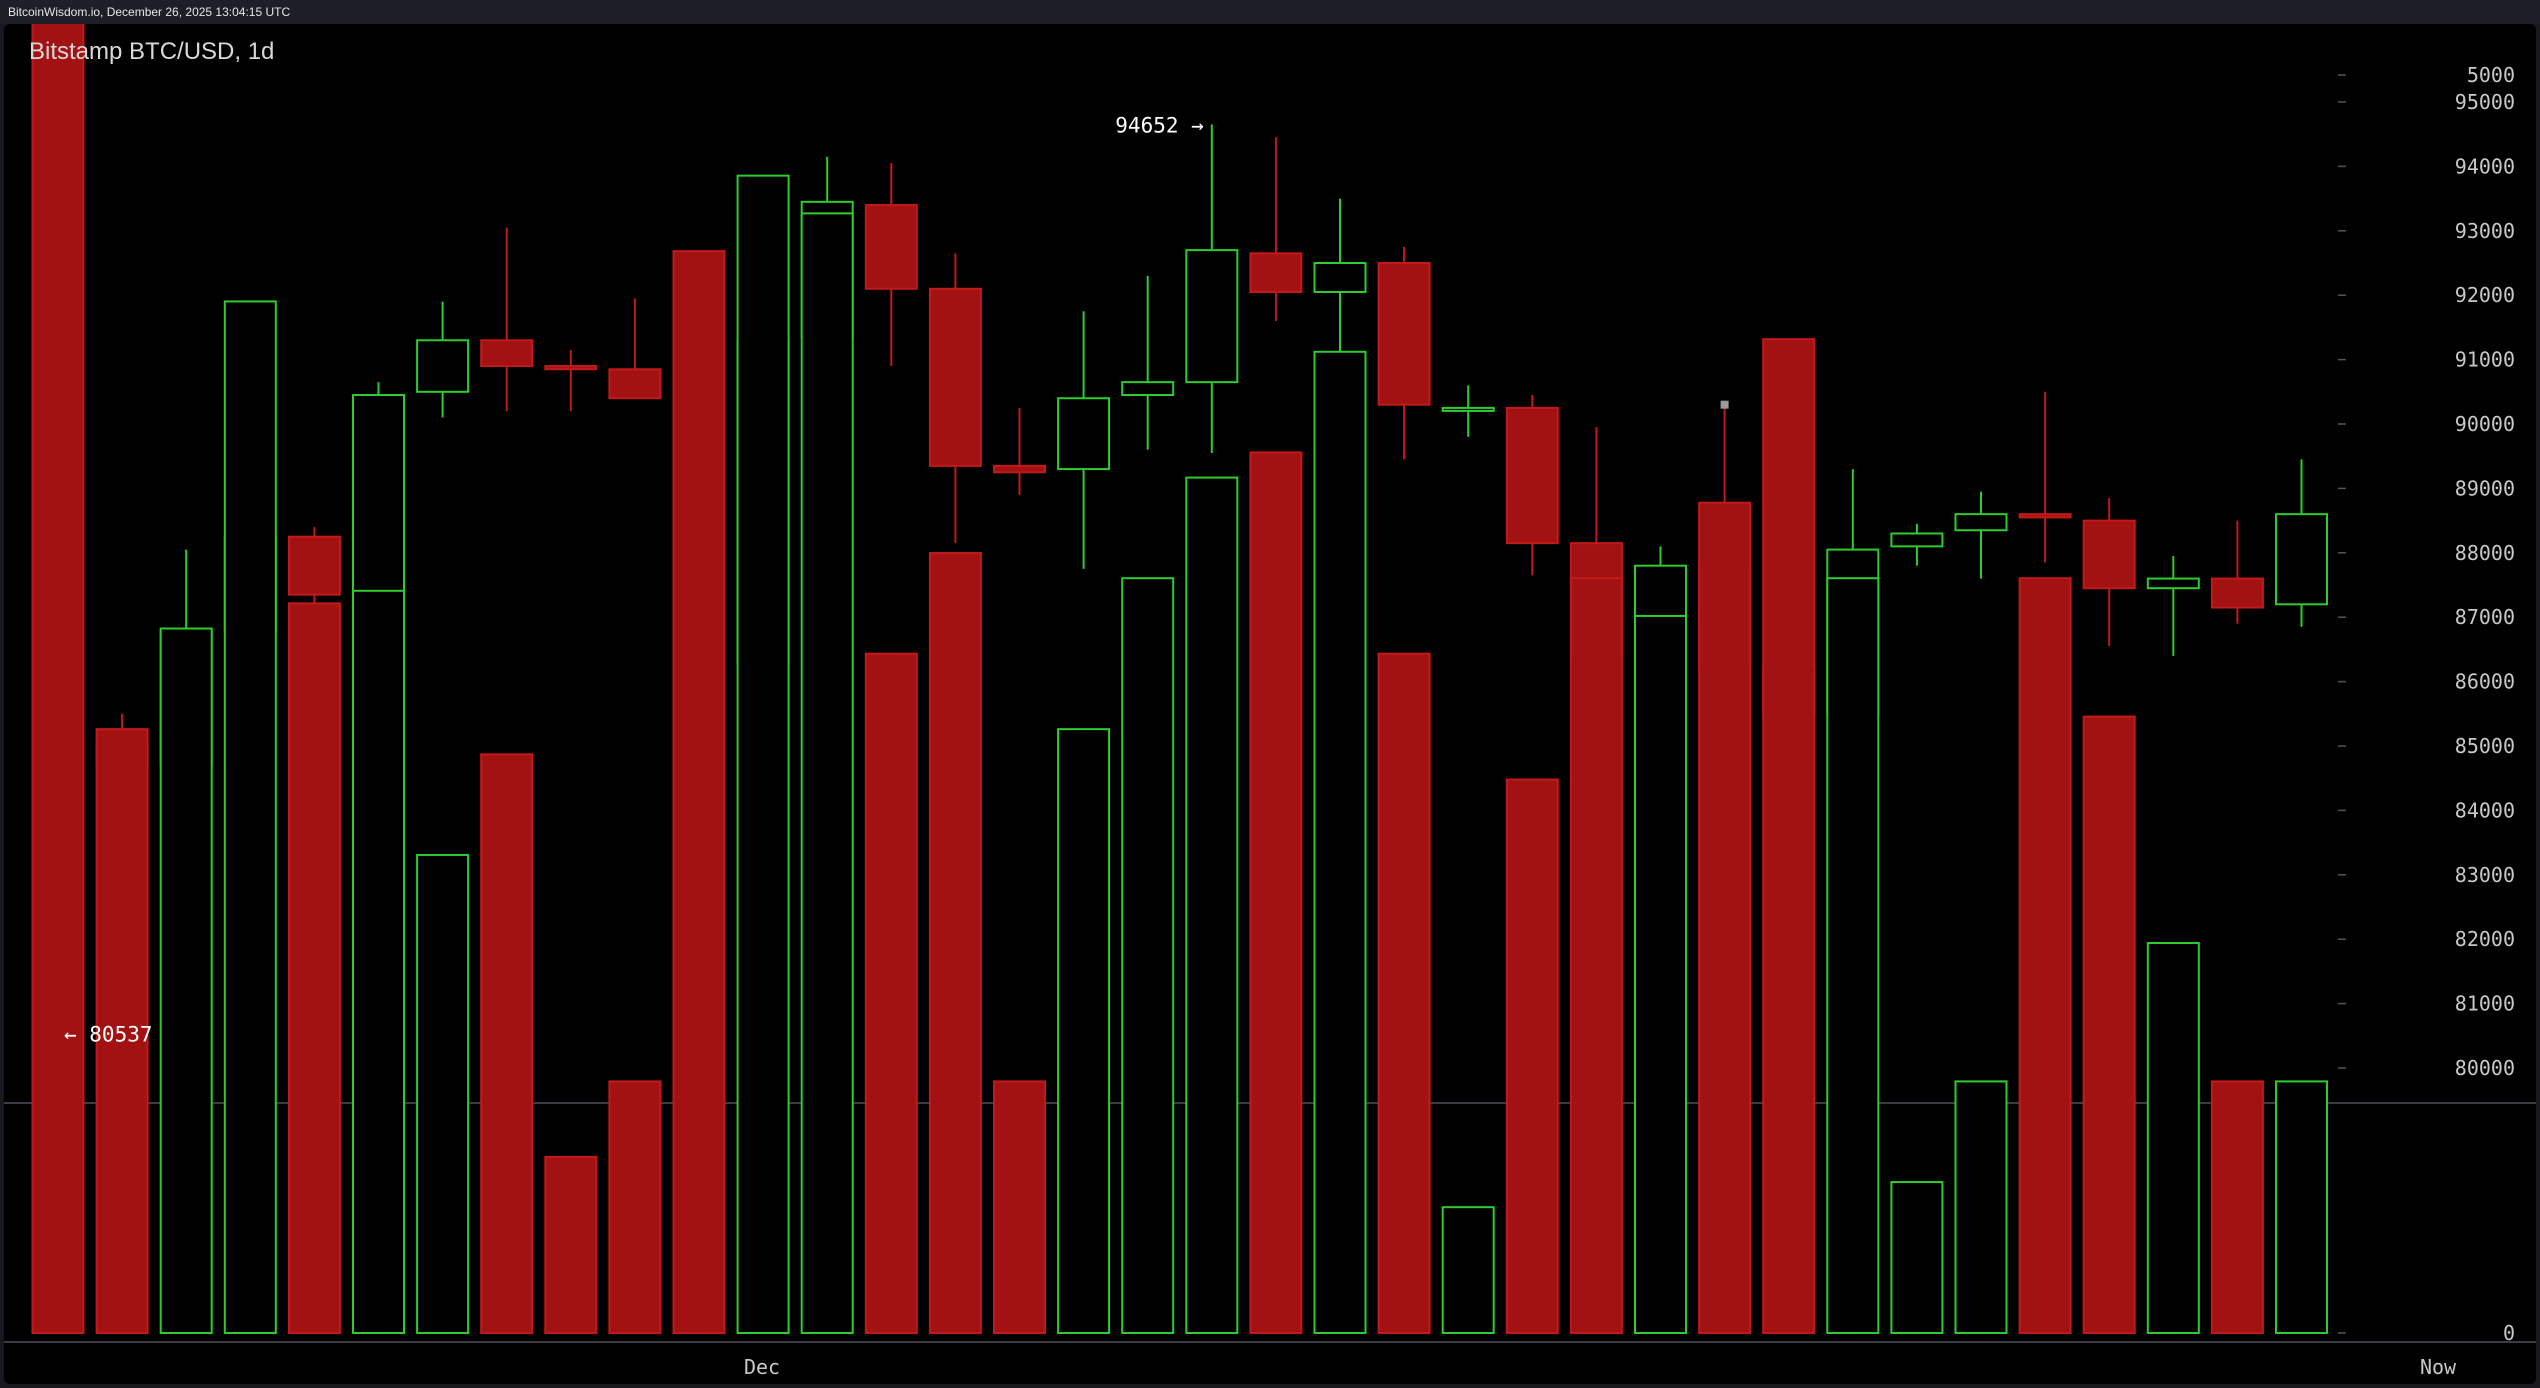  I want to click on price-tick-label: 88000, so click(2485, 553).